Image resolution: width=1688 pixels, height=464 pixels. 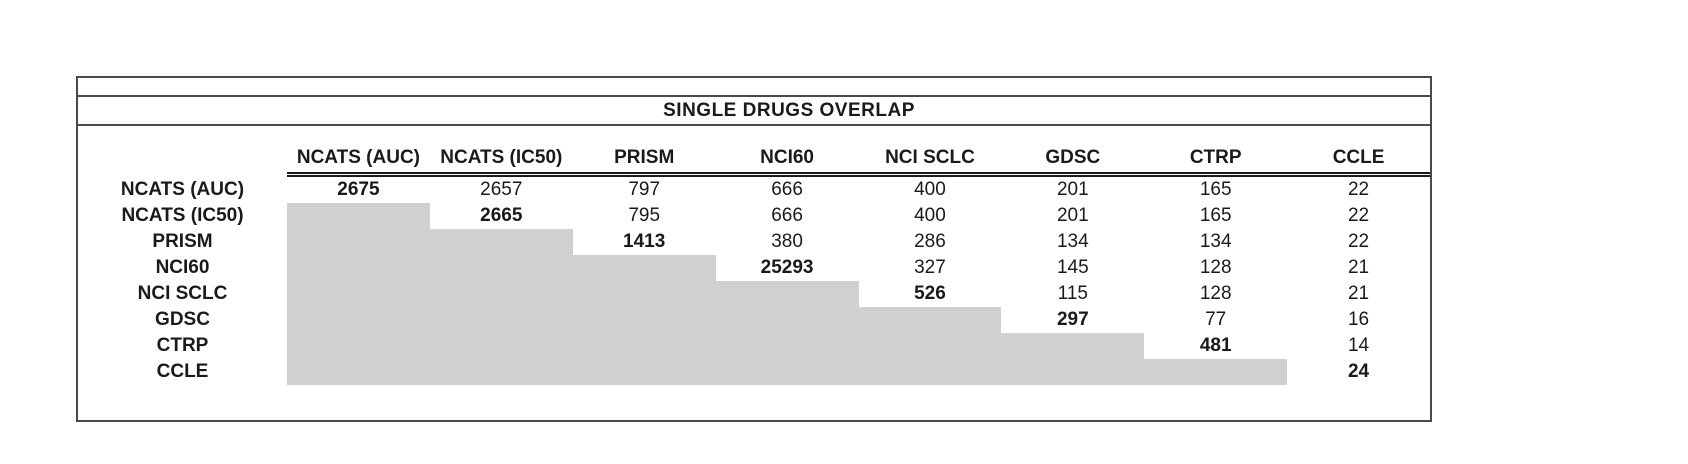 I want to click on column-header: PRISM, so click(x=644, y=160).